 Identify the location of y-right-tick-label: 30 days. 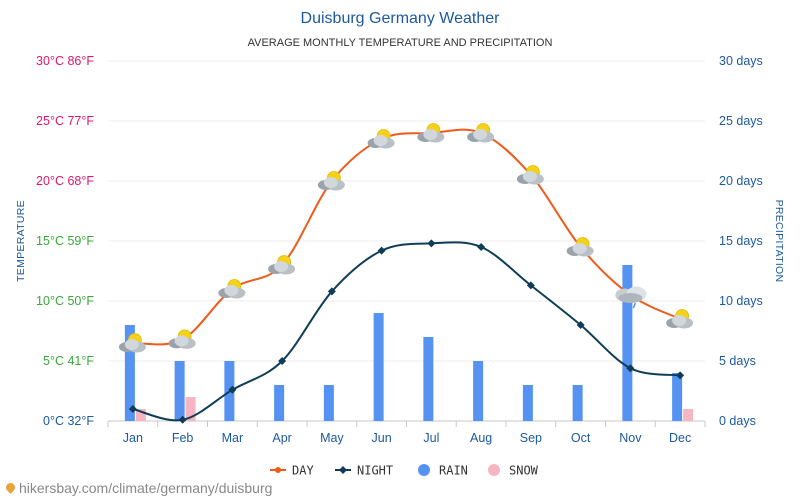
(741, 61).